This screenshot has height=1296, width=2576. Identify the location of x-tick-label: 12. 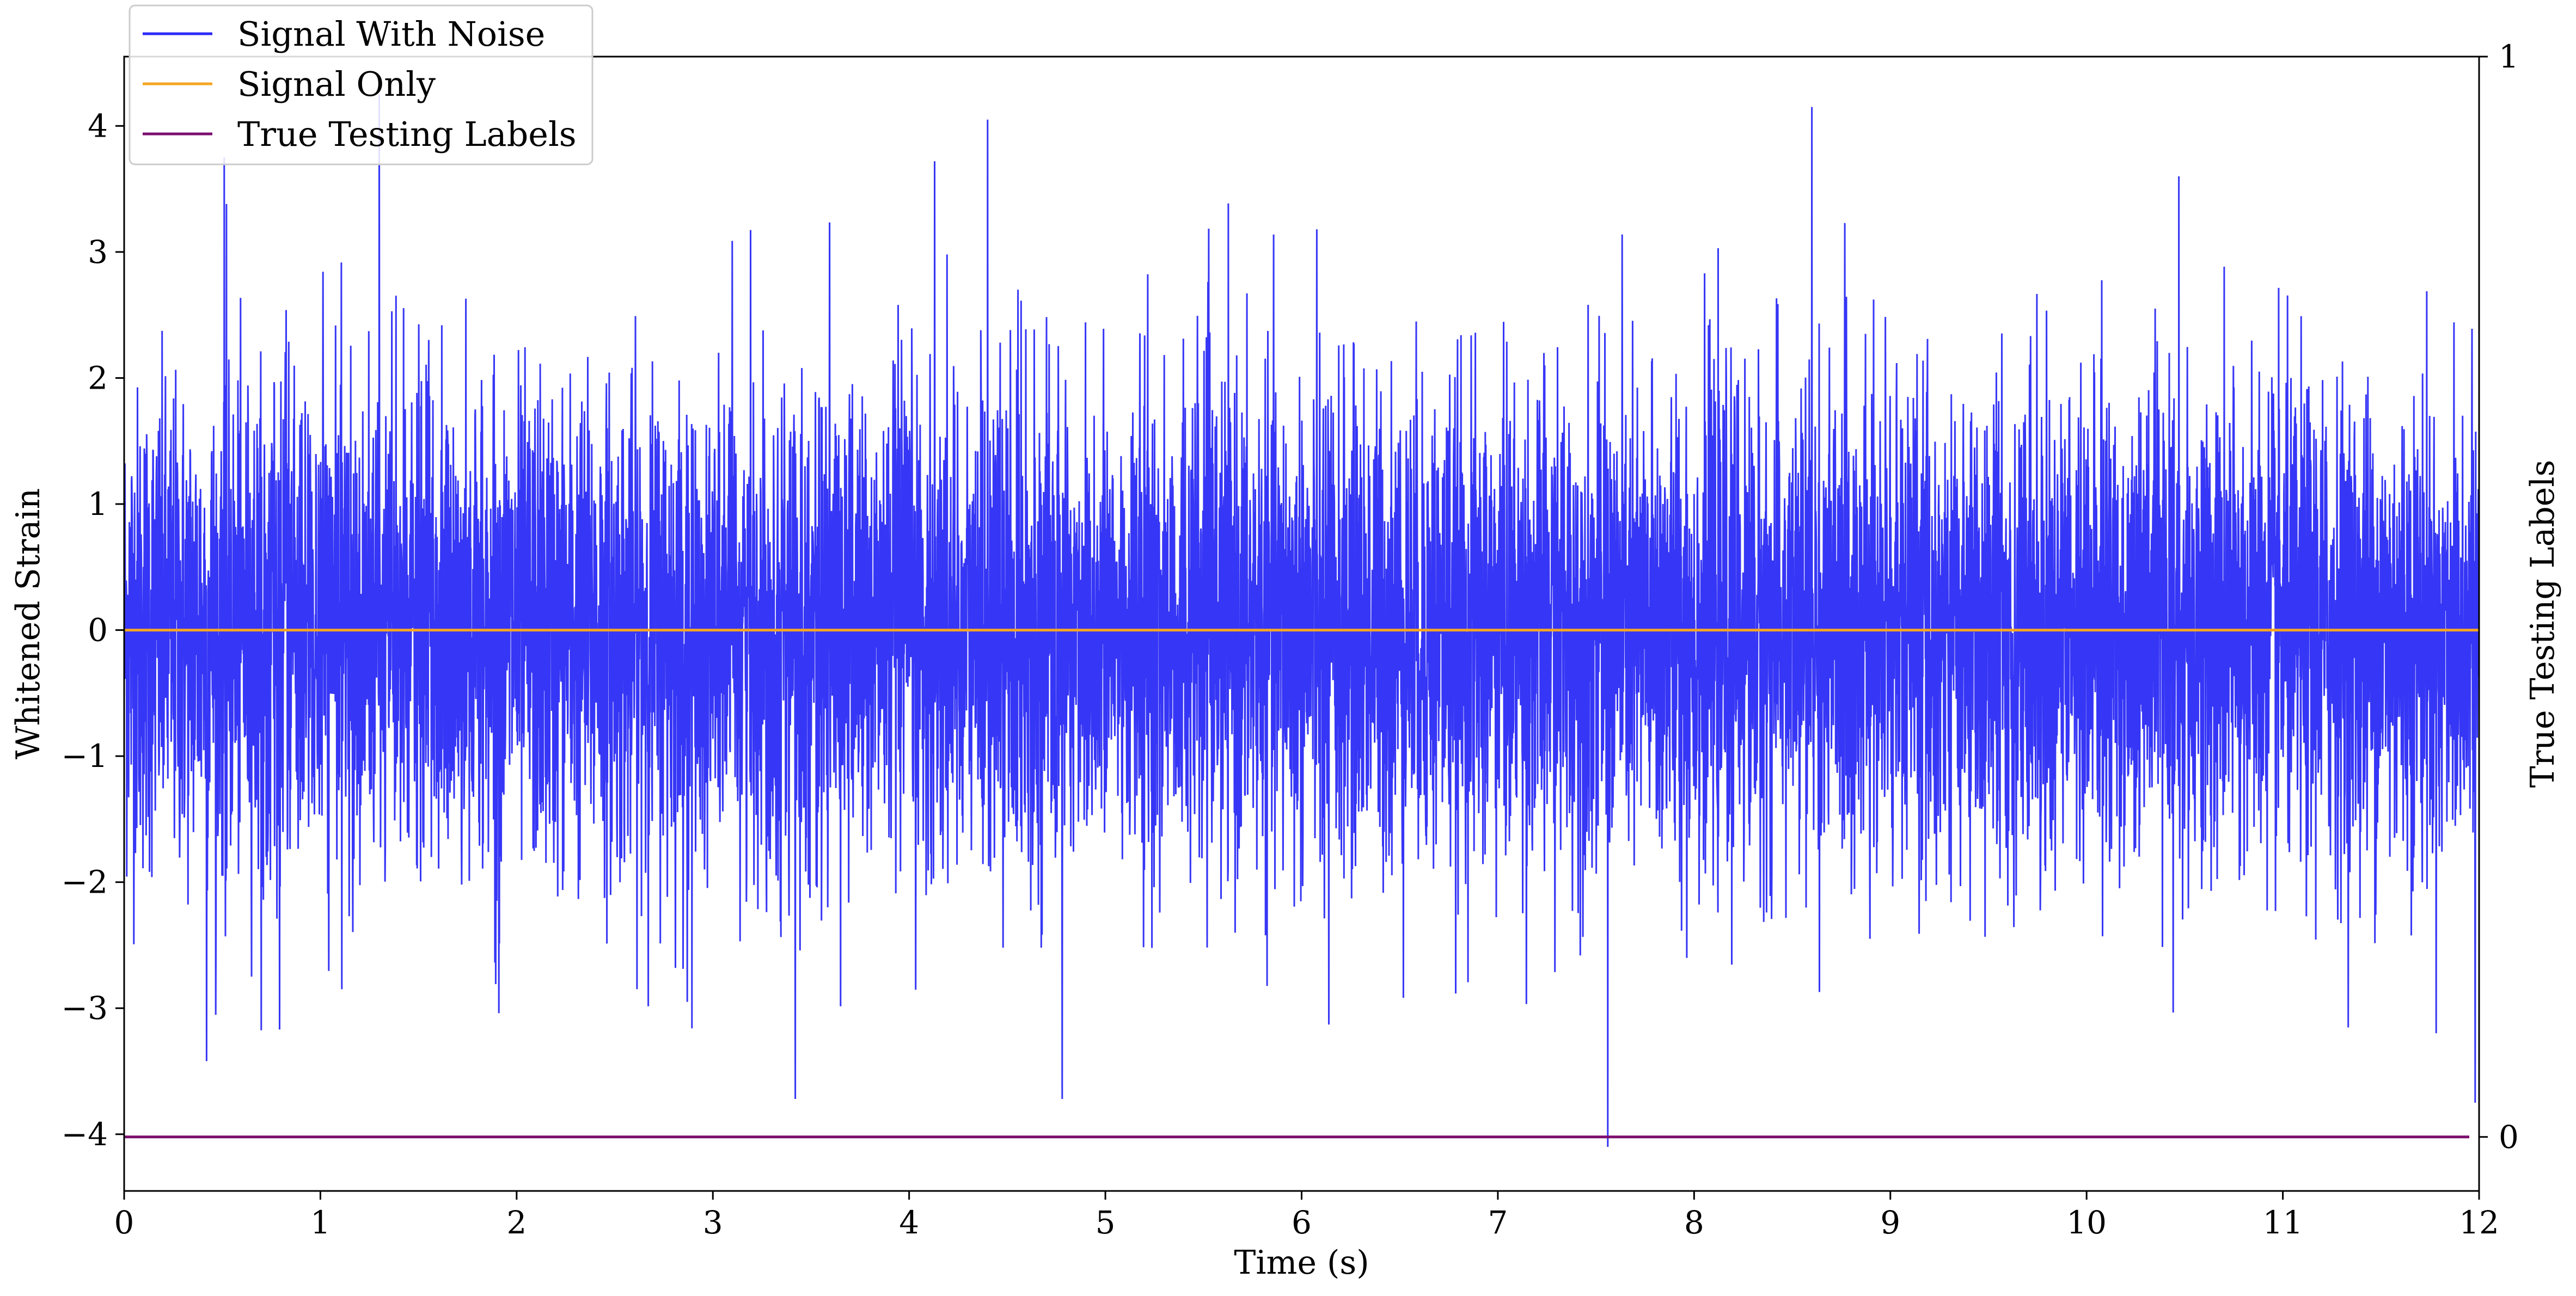
(2479, 1222).